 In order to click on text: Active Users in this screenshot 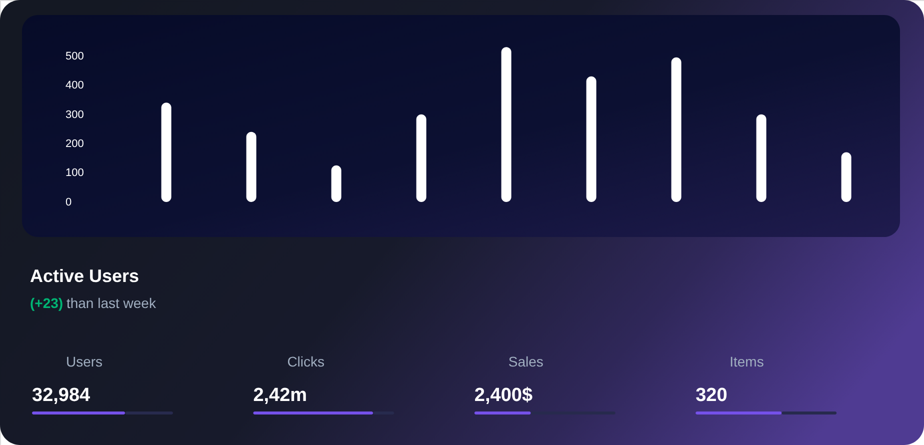, I will do `click(85, 276)`.